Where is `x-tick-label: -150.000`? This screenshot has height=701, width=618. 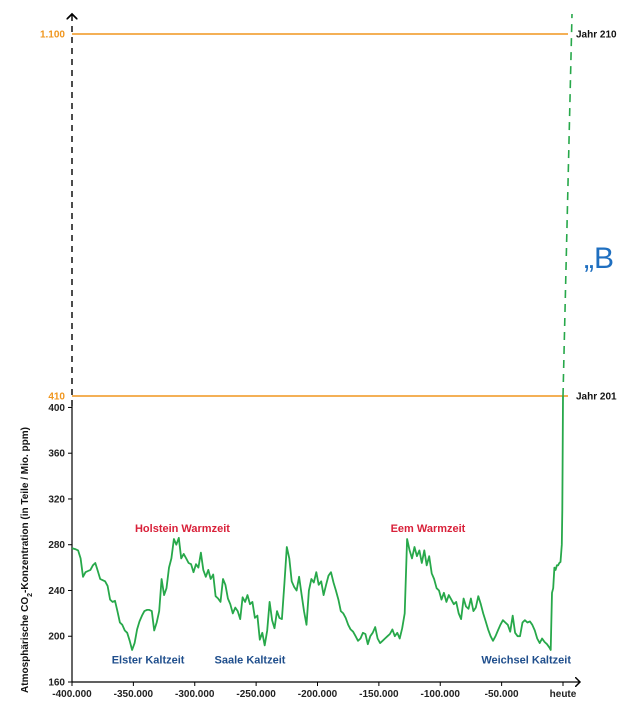
x-tick-label: -150.000 is located at coordinates (379, 694).